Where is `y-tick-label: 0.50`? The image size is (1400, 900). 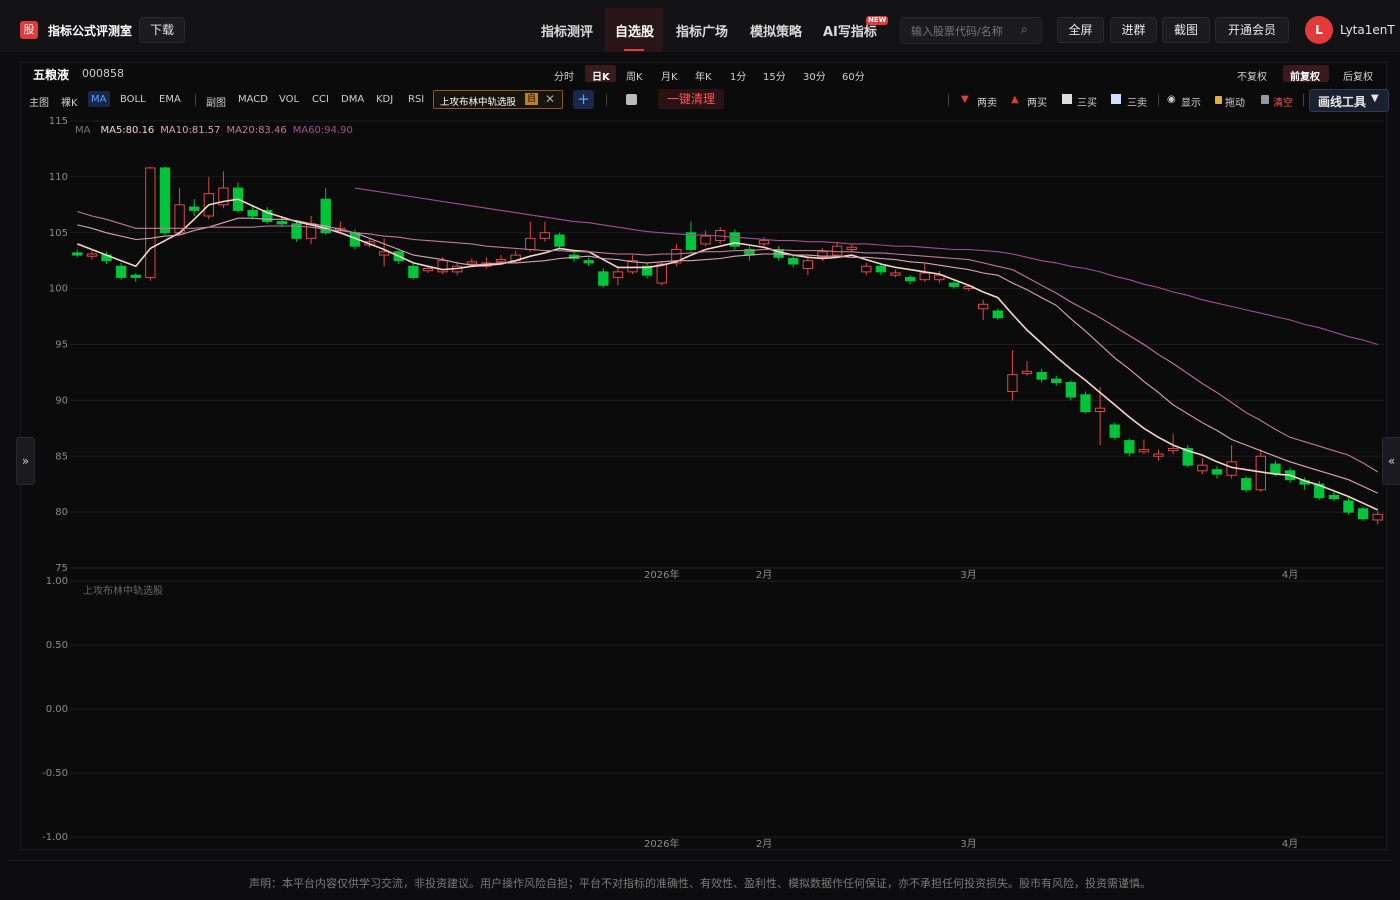
y-tick-label: 0.50 is located at coordinates (57, 645).